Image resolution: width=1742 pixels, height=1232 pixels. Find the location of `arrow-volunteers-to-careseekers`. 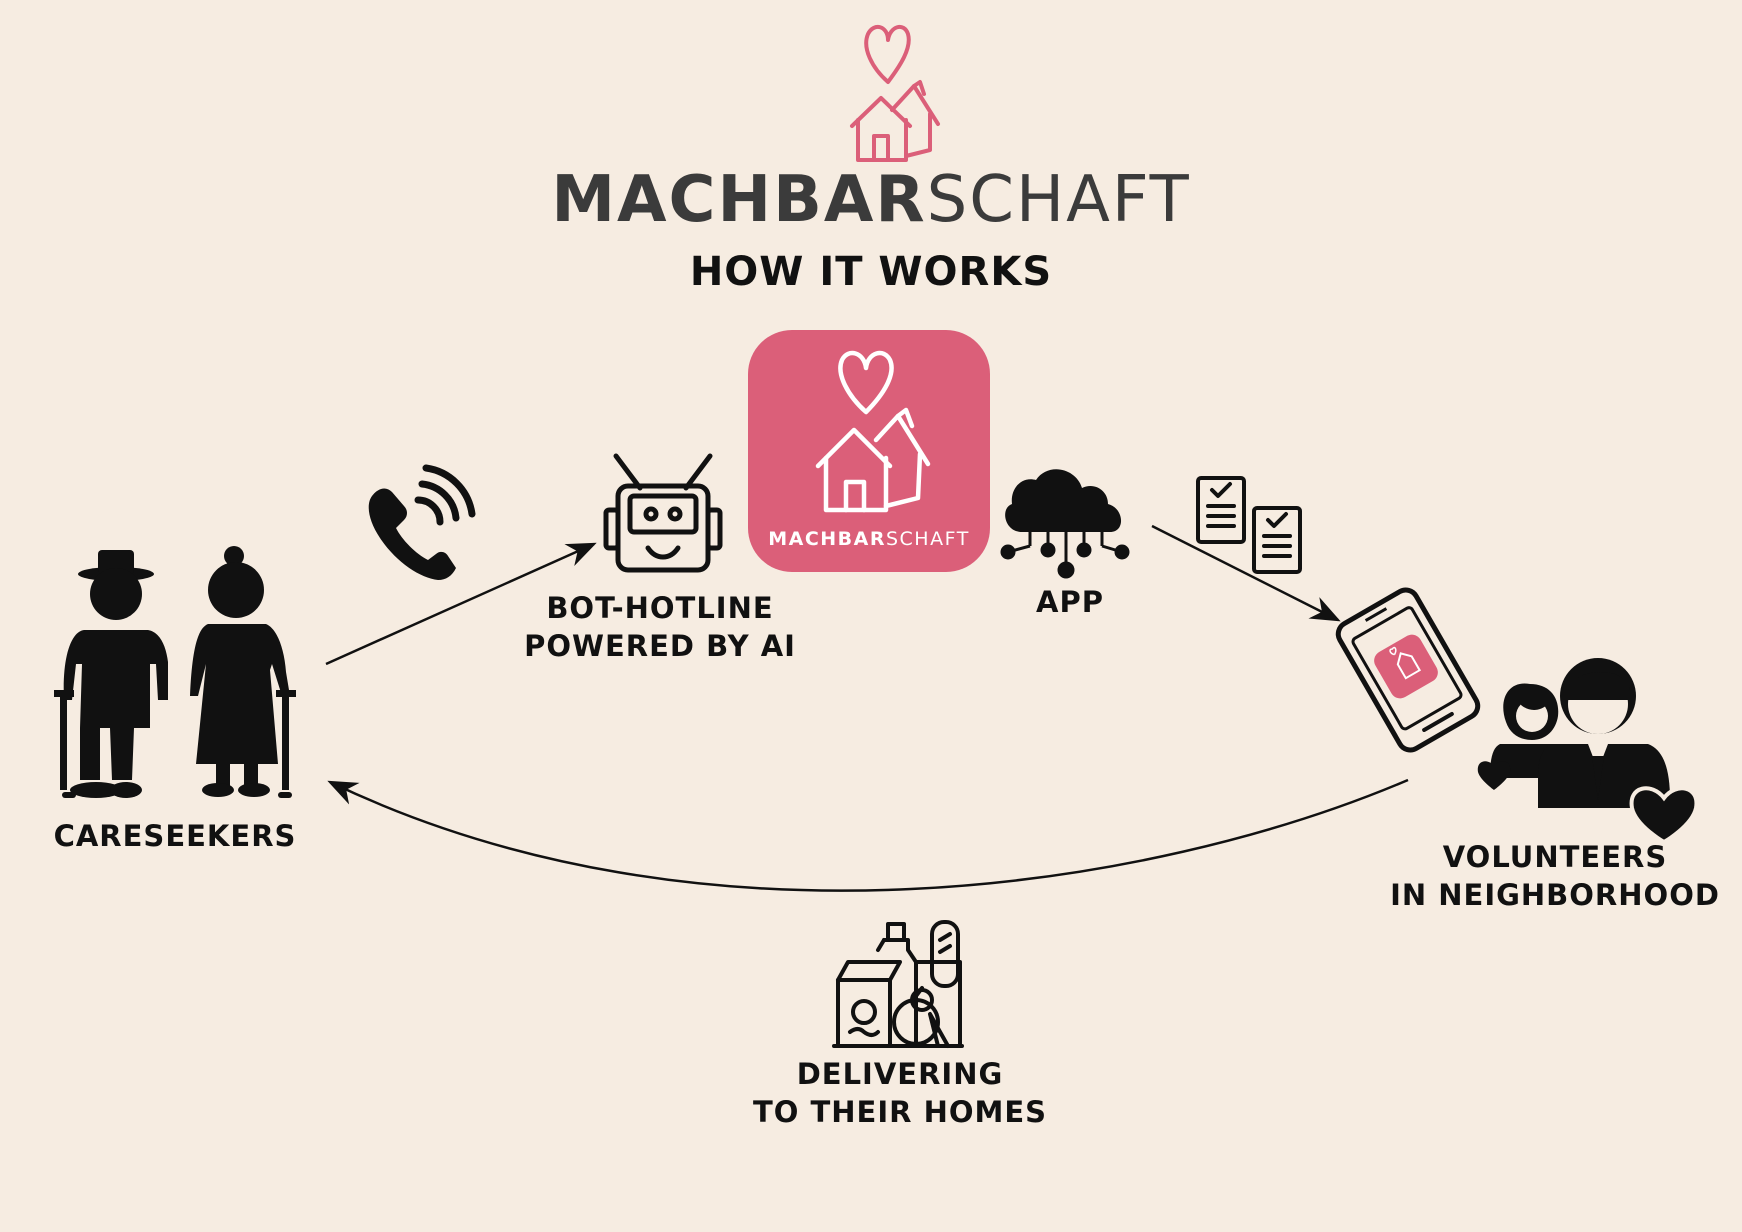

arrow-volunteers-to-careseekers is located at coordinates (868, 835).